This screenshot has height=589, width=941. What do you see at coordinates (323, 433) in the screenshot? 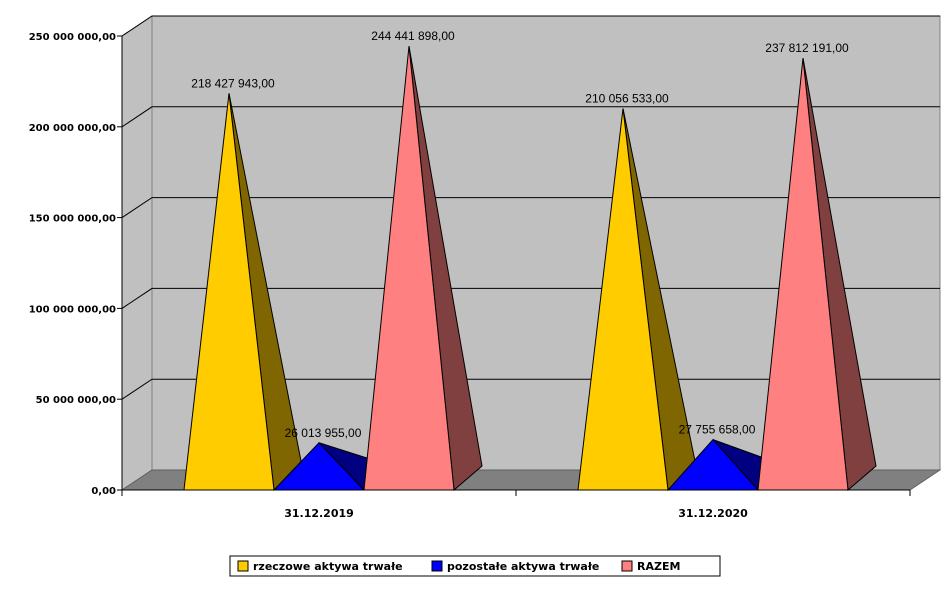
I see `data-label: 26 013 955,00` at bounding box center [323, 433].